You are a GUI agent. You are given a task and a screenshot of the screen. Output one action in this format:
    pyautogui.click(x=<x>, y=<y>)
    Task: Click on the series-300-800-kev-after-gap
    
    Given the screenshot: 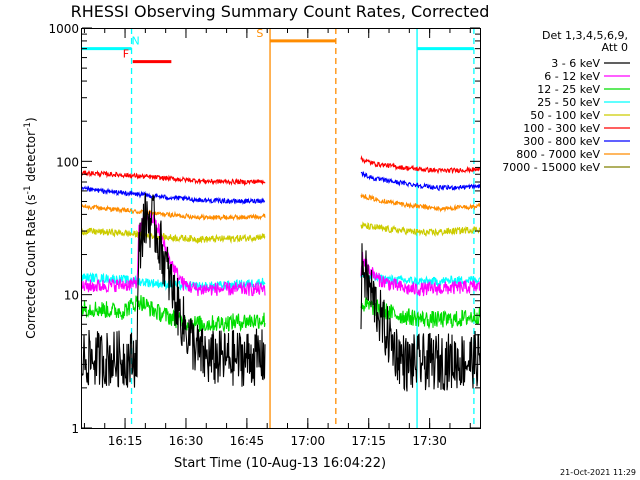 What is the action you would take?
    pyautogui.click(x=420, y=181)
    